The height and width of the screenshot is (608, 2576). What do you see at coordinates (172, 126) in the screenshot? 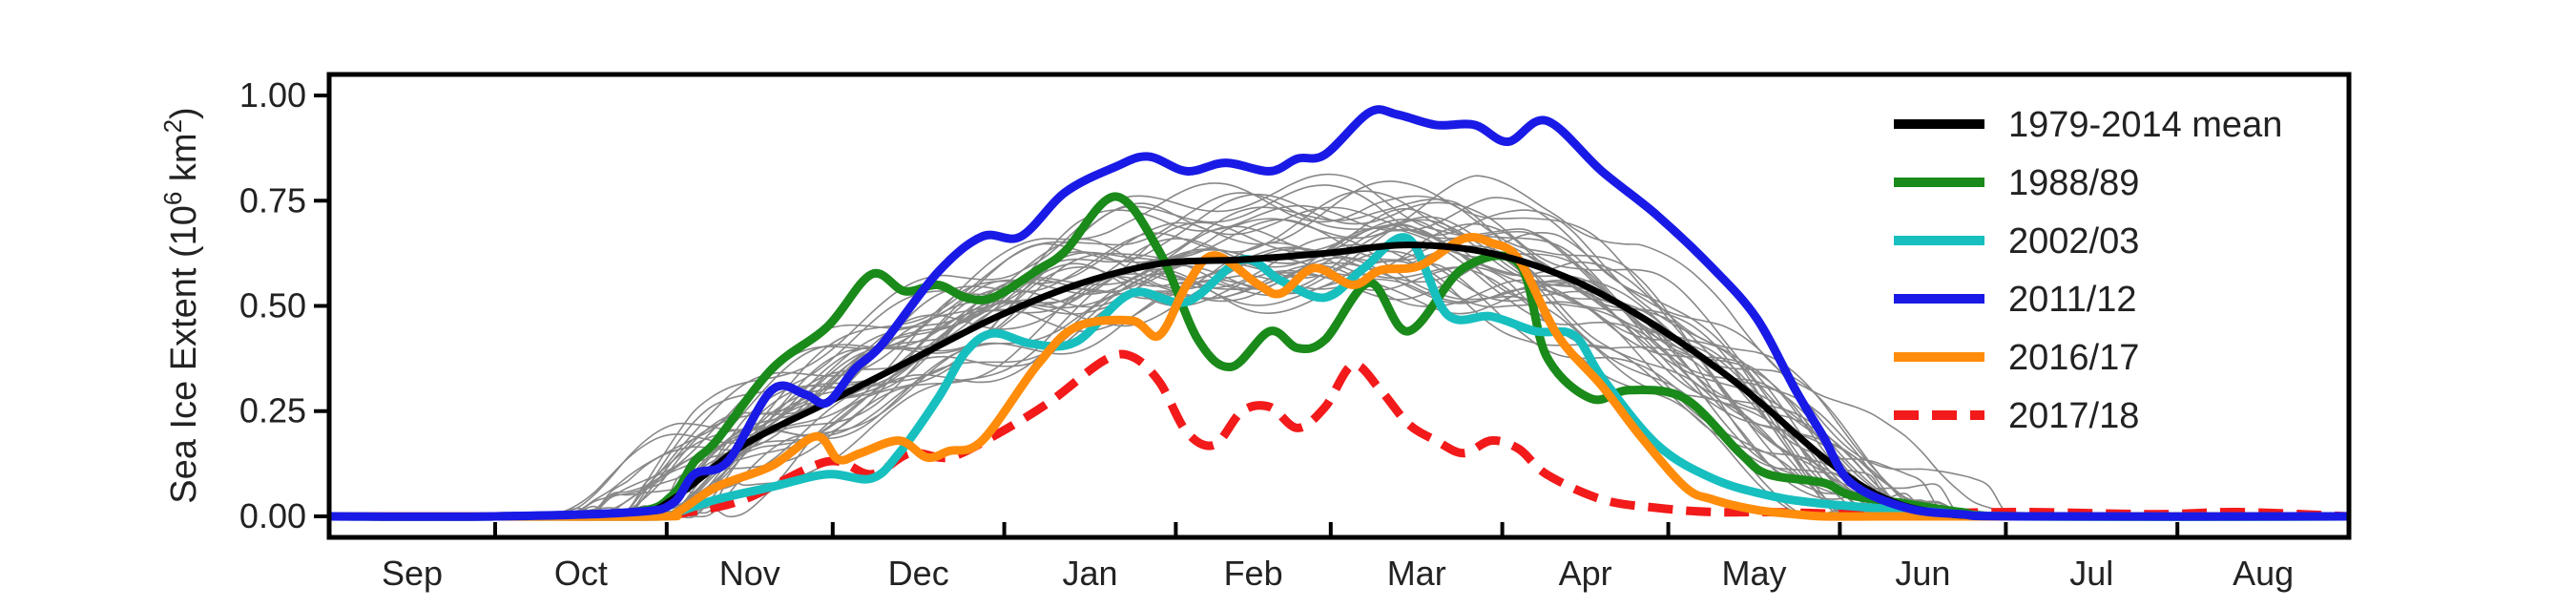
I see `y-title-unit-exp: 2` at bounding box center [172, 126].